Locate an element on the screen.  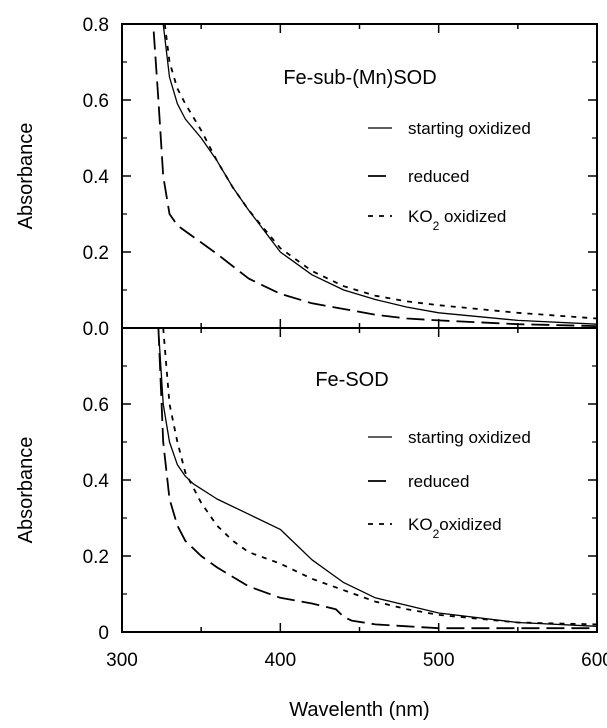
x-tick-label: 600 is located at coordinates (594, 660).